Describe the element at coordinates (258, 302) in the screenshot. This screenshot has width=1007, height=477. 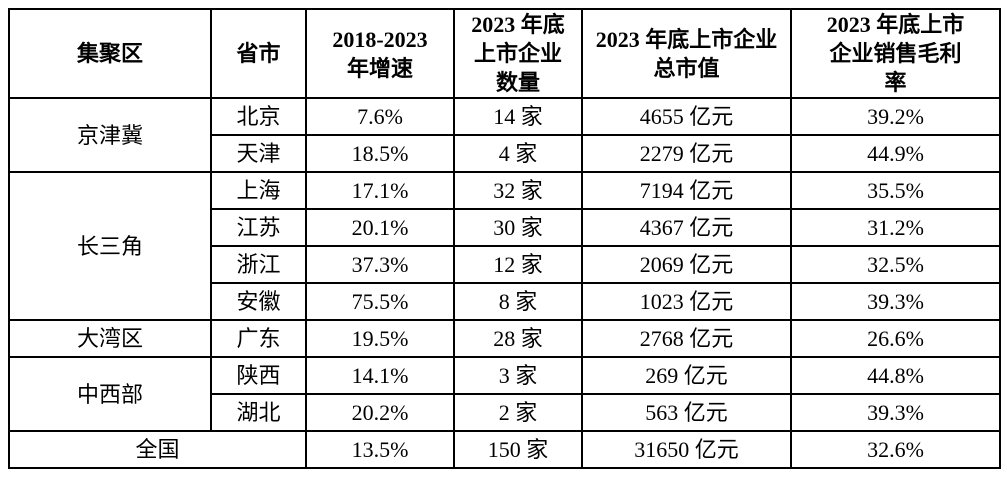
I see `province-cell: 安徽` at that location.